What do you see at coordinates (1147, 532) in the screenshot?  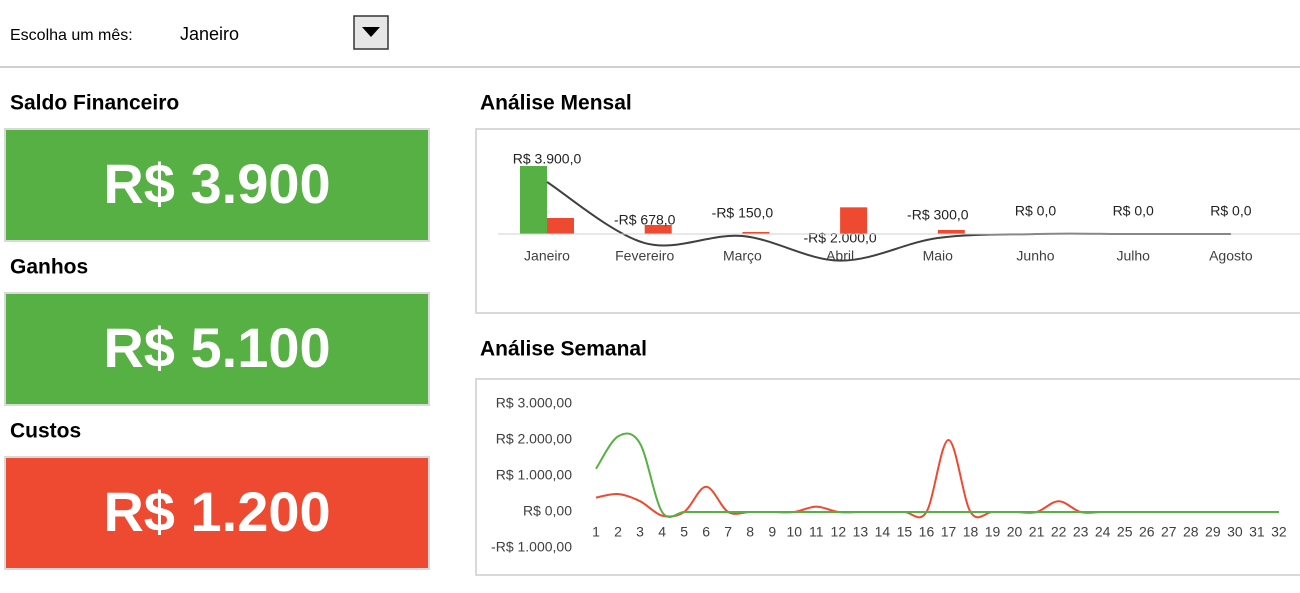 I see `x-tick-label: 26` at bounding box center [1147, 532].